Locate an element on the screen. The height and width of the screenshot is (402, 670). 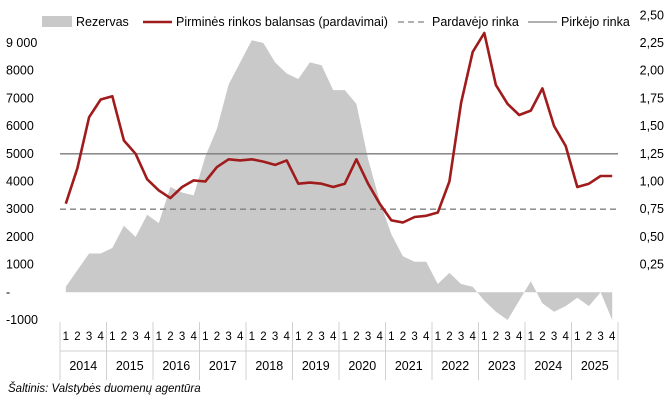
year-label: 2020 is located at coordinates (362, 366).